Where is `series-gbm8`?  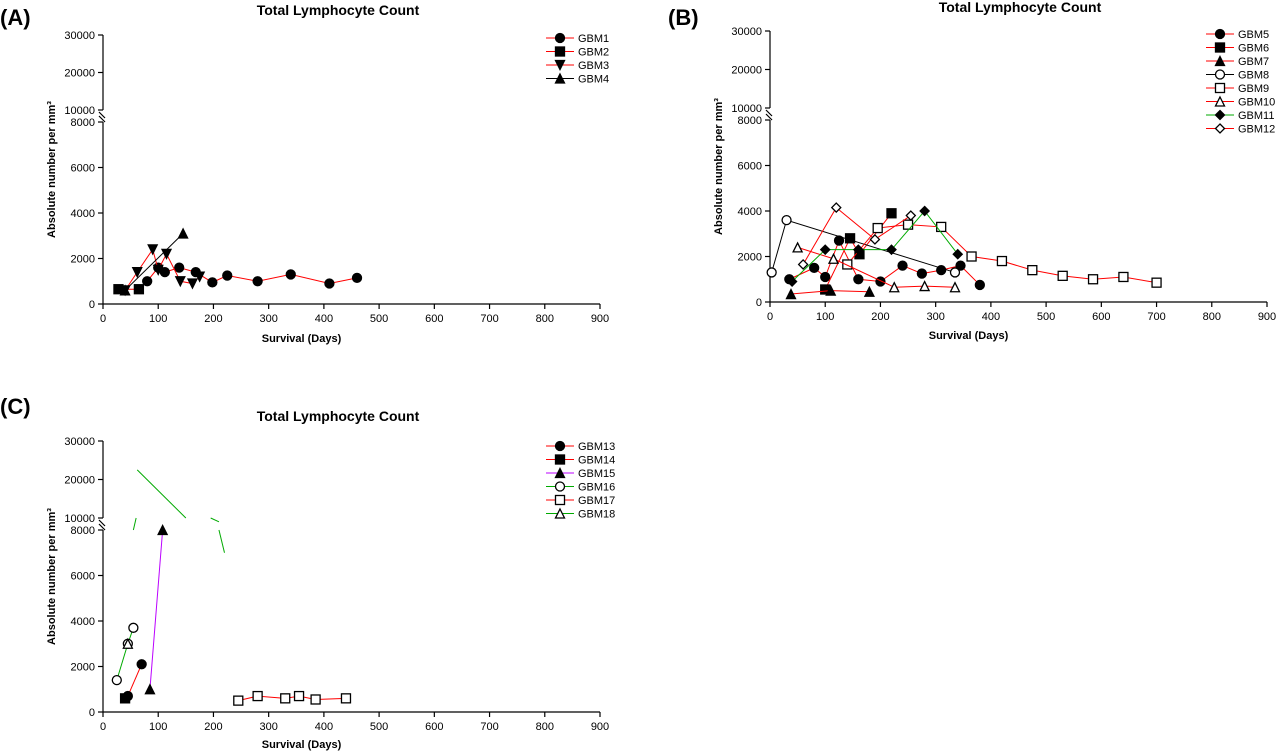
series-gbm8 is located at coordinates (863, 246).